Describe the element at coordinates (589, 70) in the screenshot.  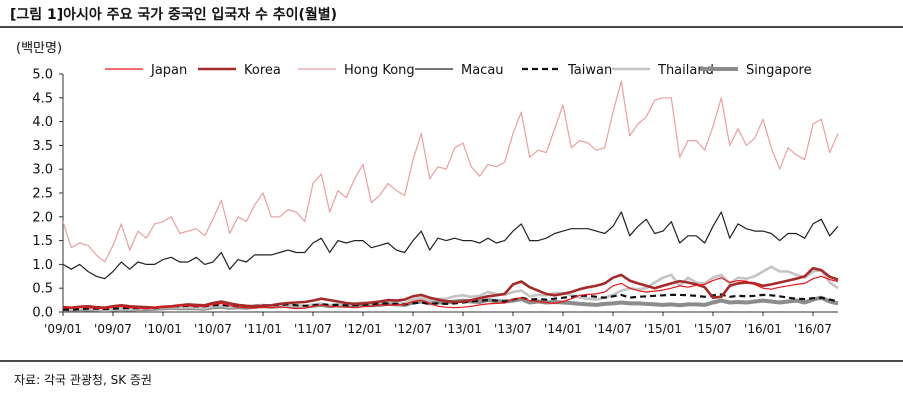
I see `legend-label-taiwan: Taiwan` at that location.